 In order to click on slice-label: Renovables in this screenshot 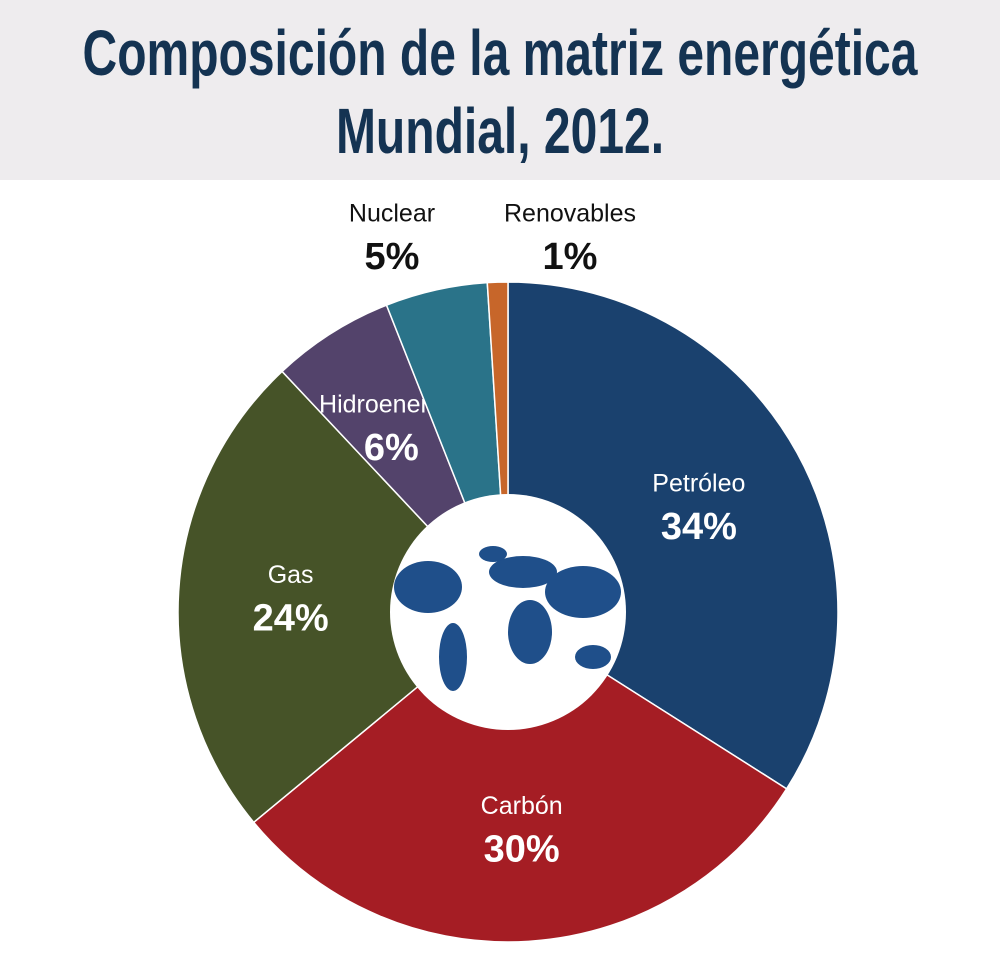, I will do `click(570, 214)`.